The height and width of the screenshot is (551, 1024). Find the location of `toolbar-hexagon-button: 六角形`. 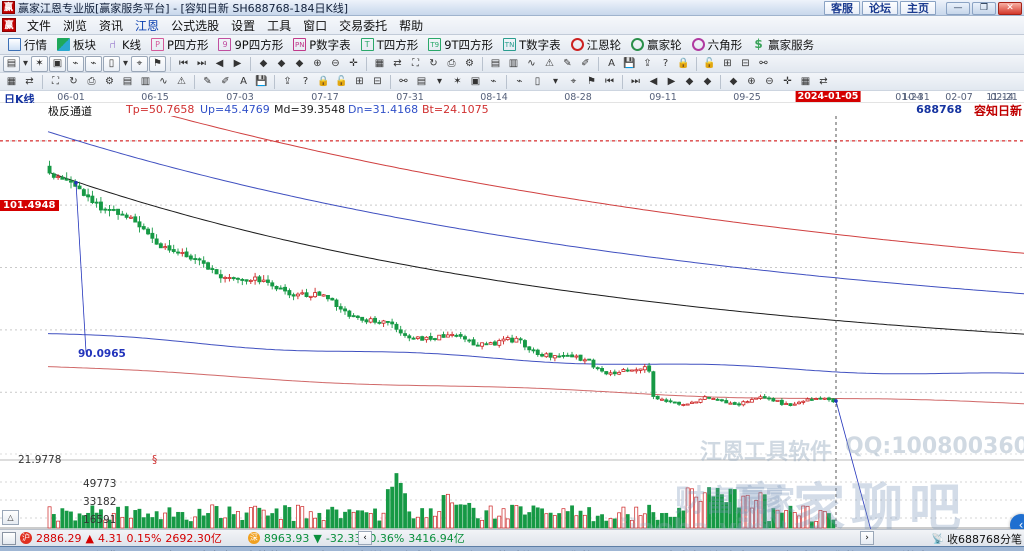

toolbar-hexagon-button: 六角形 is located at coordinates (717, 45).